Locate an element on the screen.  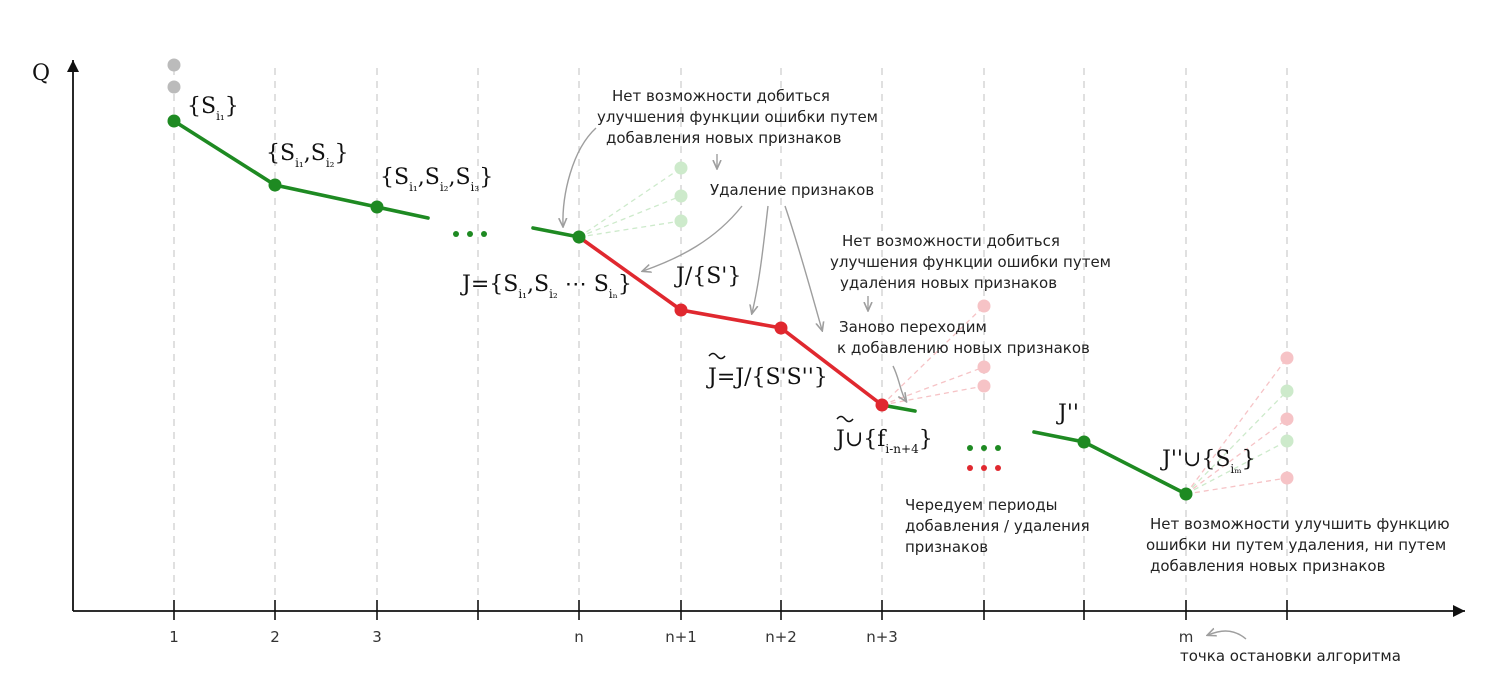
tick-label-1: 1 is located at coordinates (174, 637).